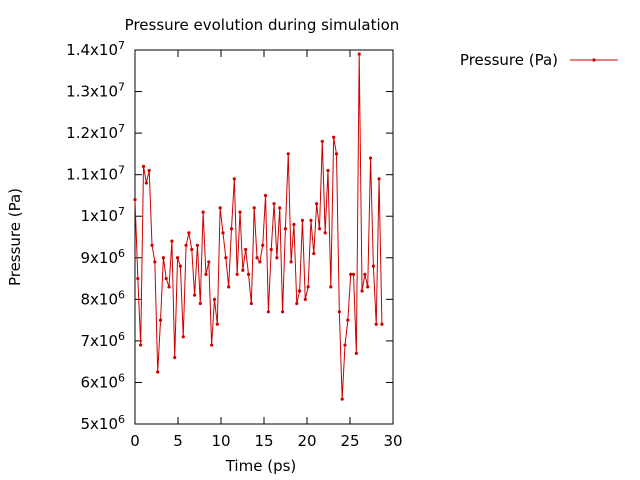 This screenshot has height=480, width=640. I want to click on y-tick-label-base: 1.2x10, so click(92, 133).